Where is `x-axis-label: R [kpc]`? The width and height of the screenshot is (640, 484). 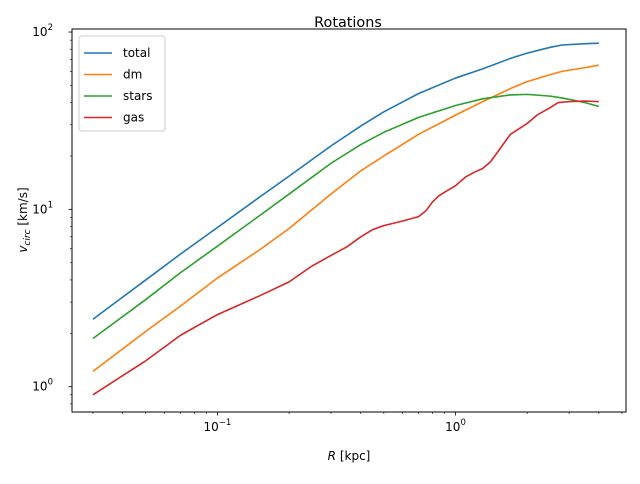
x-axis-label: R [kpc] is located at coordinates (349, 456).